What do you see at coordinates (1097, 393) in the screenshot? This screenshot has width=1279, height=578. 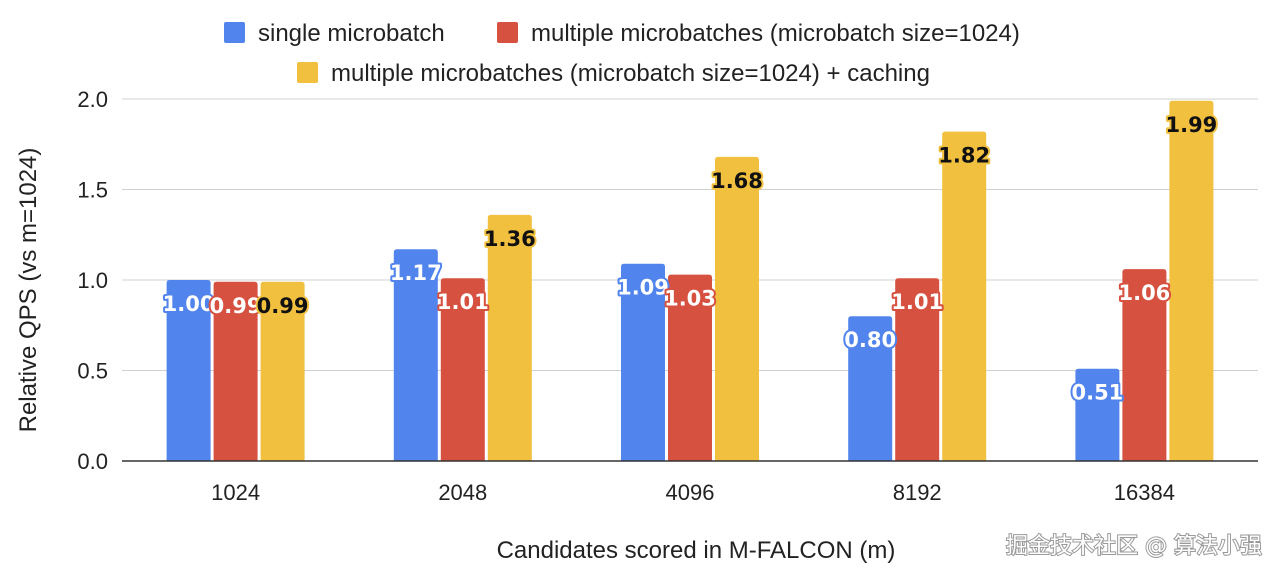 I see `data-label: 0.51` at bounding box center [1097, 393].